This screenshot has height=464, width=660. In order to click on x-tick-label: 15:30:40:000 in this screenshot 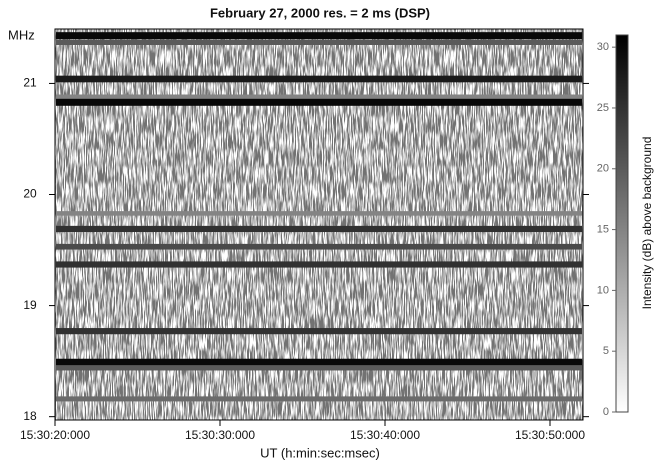, I will do `click(385, 435)`.